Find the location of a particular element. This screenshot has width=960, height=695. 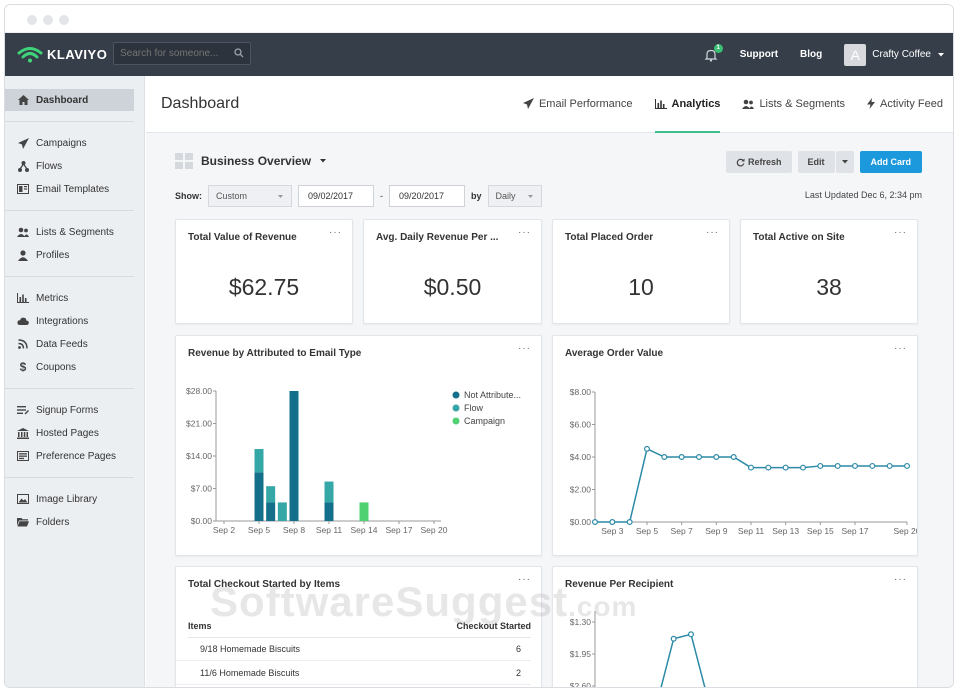

x-tick-label: Sep 20 is located at coordinates (434, 530).